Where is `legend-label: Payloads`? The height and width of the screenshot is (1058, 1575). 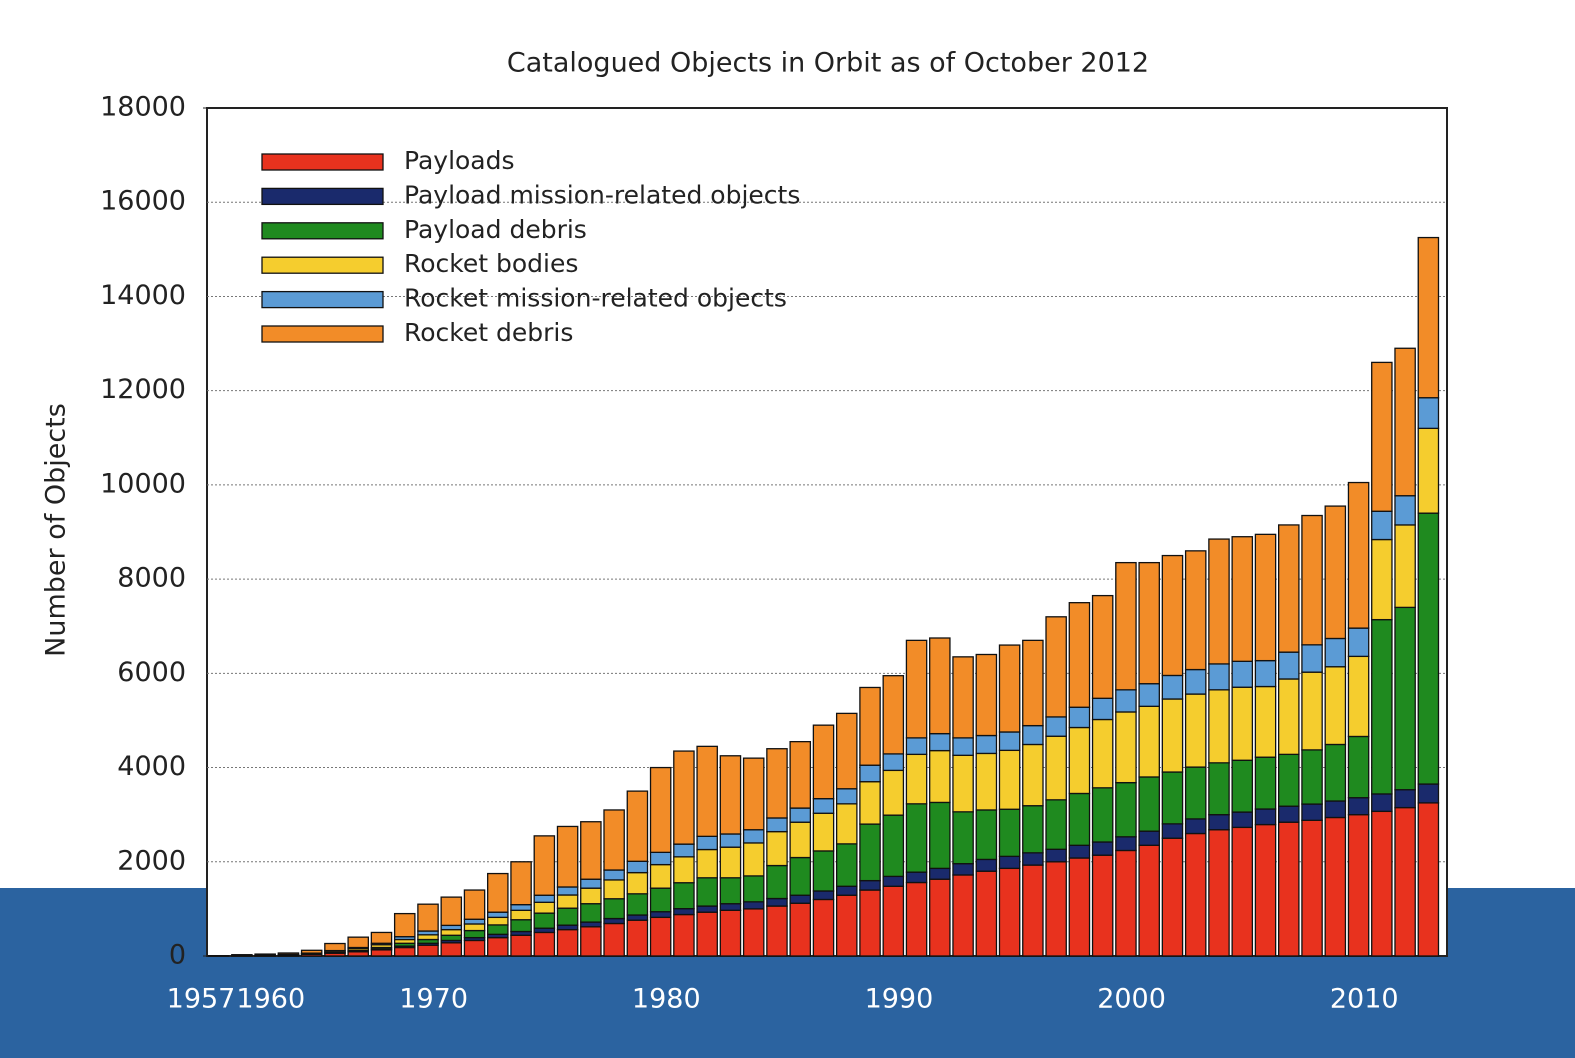
legend-label: Payloads is located at coordinates (459, 160).